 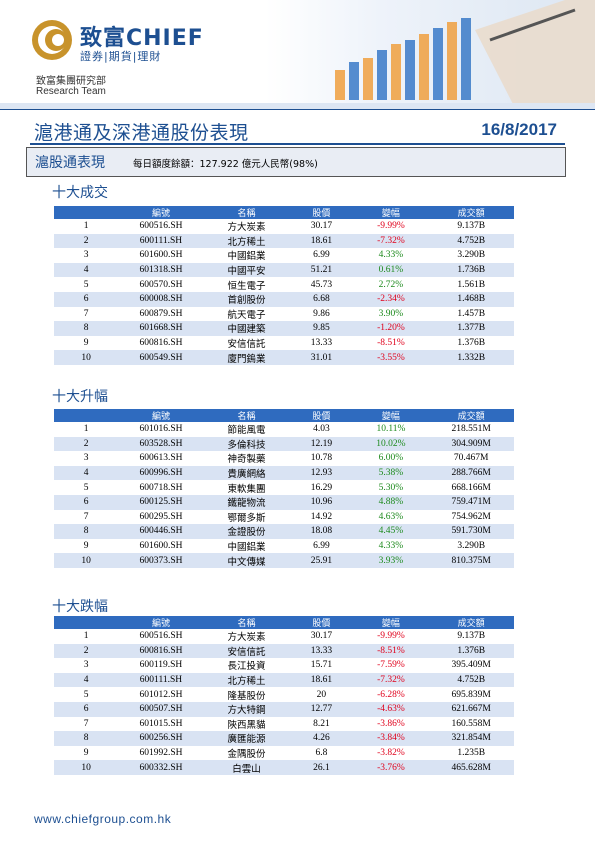 I want to click on cell-turnover: 621.667M, so click(x=471, y=709).